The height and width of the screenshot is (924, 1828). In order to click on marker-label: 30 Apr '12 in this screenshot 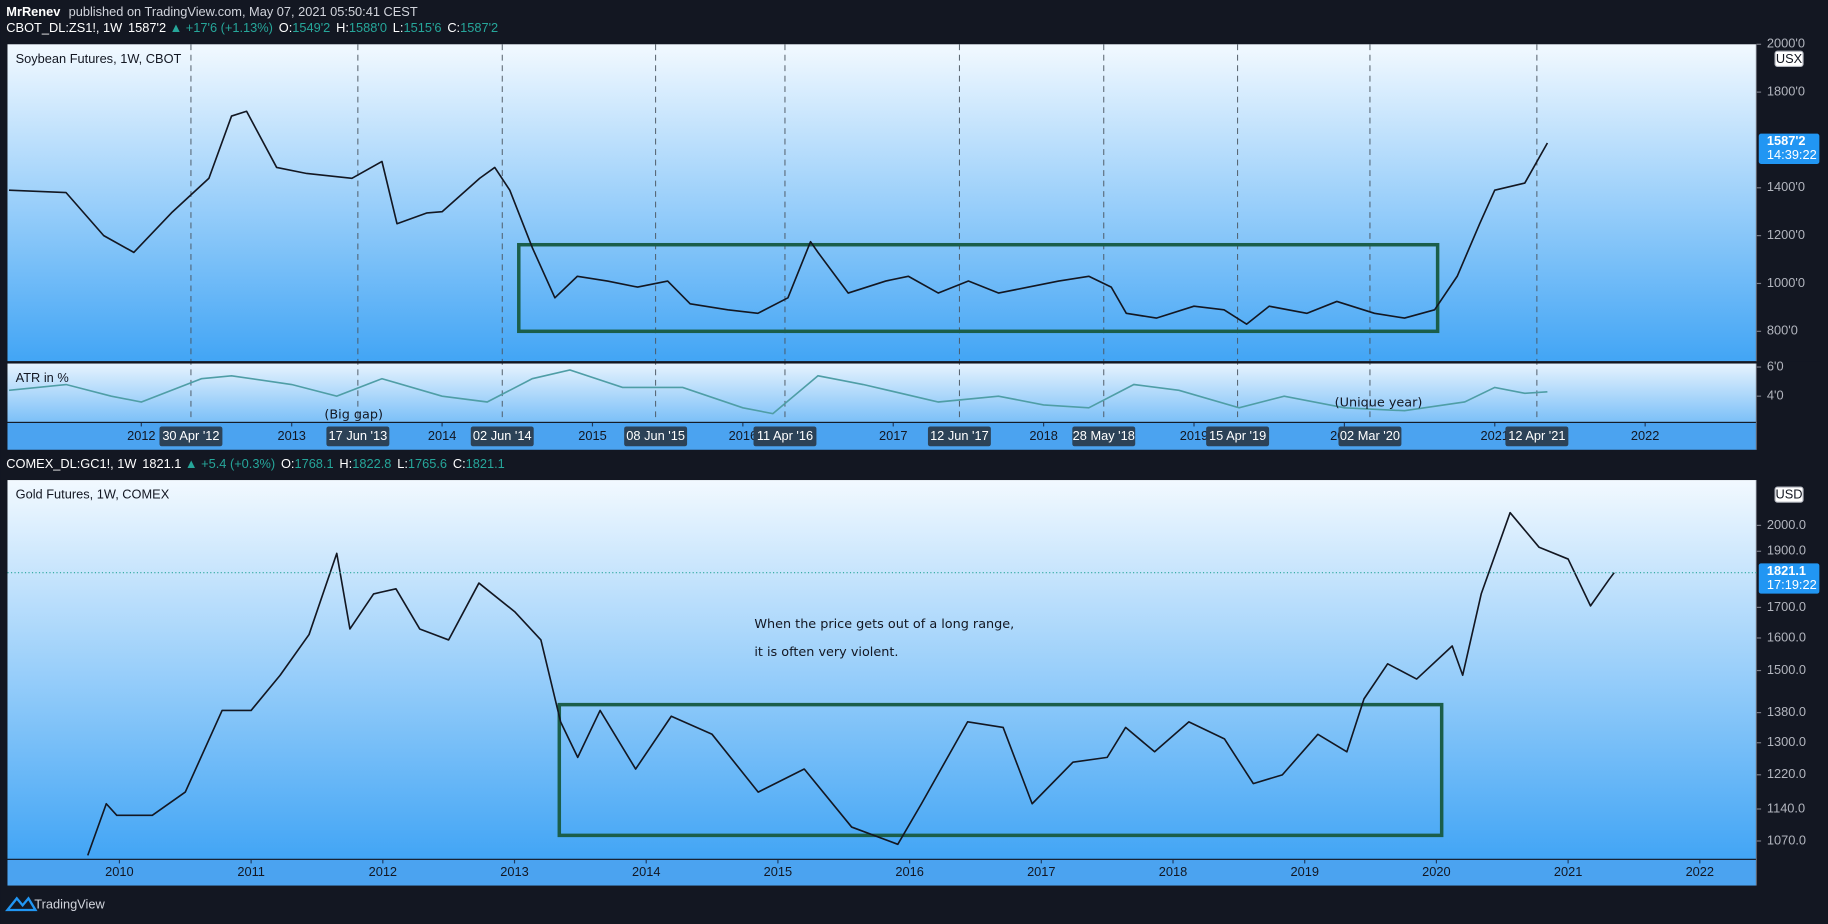, I will do `click(190, 435)`.